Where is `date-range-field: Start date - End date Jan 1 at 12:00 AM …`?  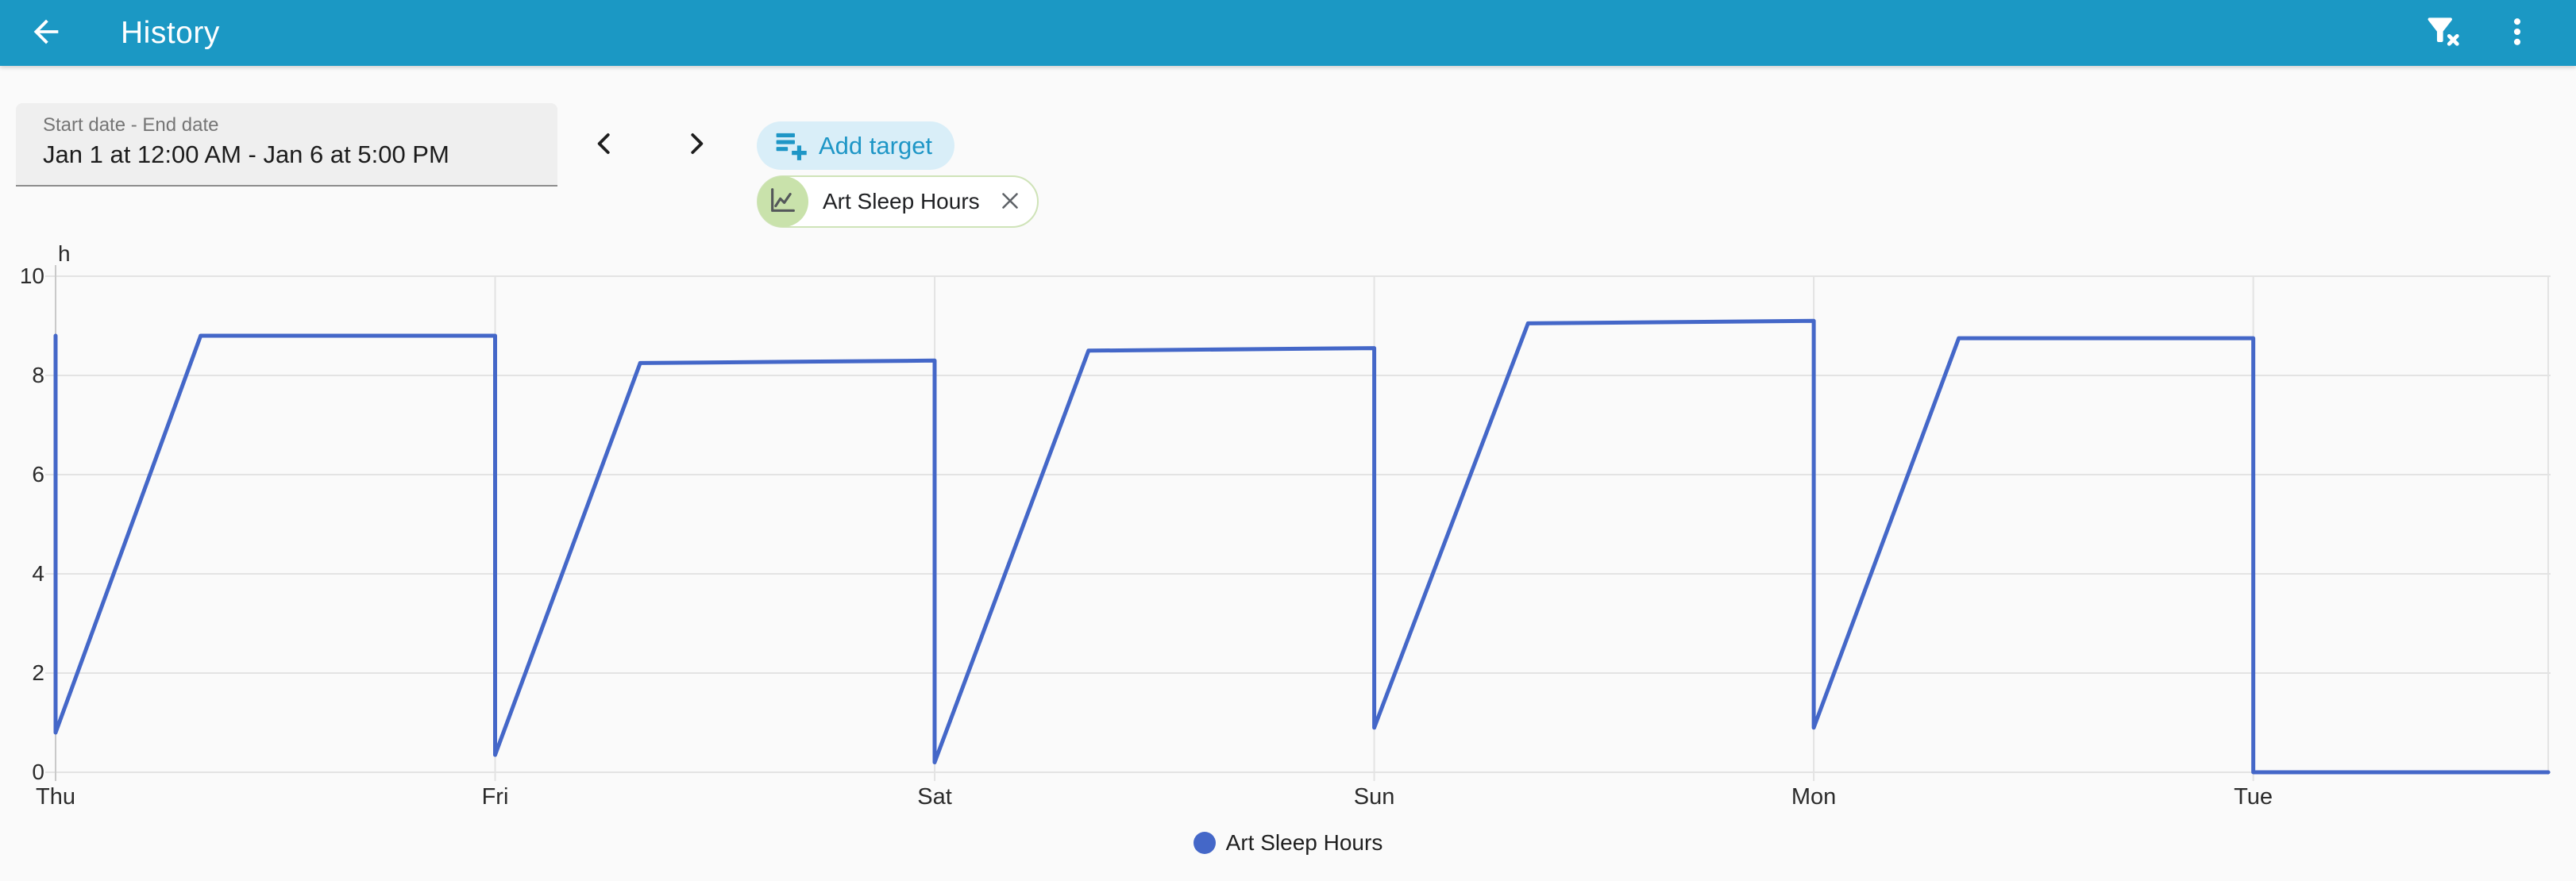
date-range-field: Start date - End date Jan 1 at 12:00 AM … is located at coordinates (286, 145).